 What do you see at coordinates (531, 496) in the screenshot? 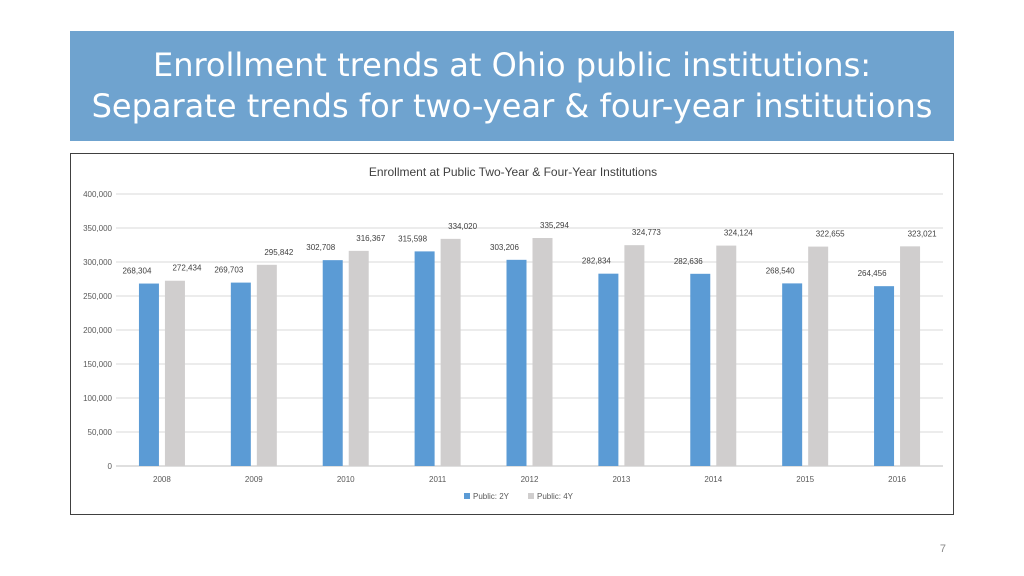
I see `legend-swatch-4y` at bounding box center [531, 496].